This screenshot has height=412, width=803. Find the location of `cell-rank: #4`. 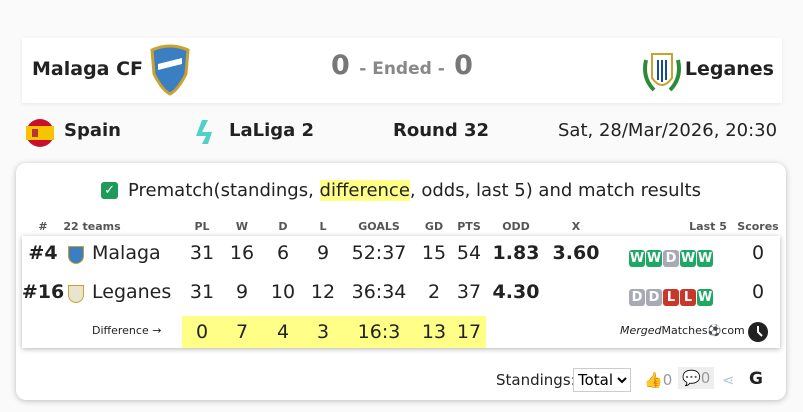

cell-rank: #4 is located at coordinates (43, 253).